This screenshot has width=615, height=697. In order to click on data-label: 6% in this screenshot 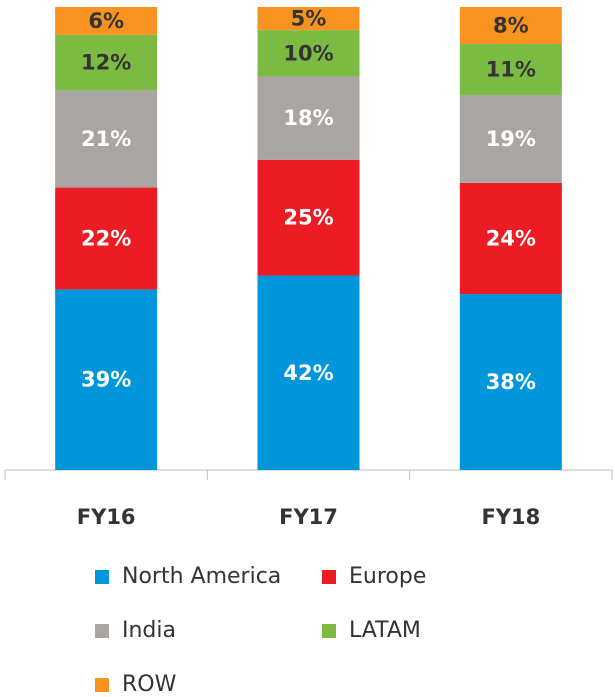, I will do `click(106, 21)`.